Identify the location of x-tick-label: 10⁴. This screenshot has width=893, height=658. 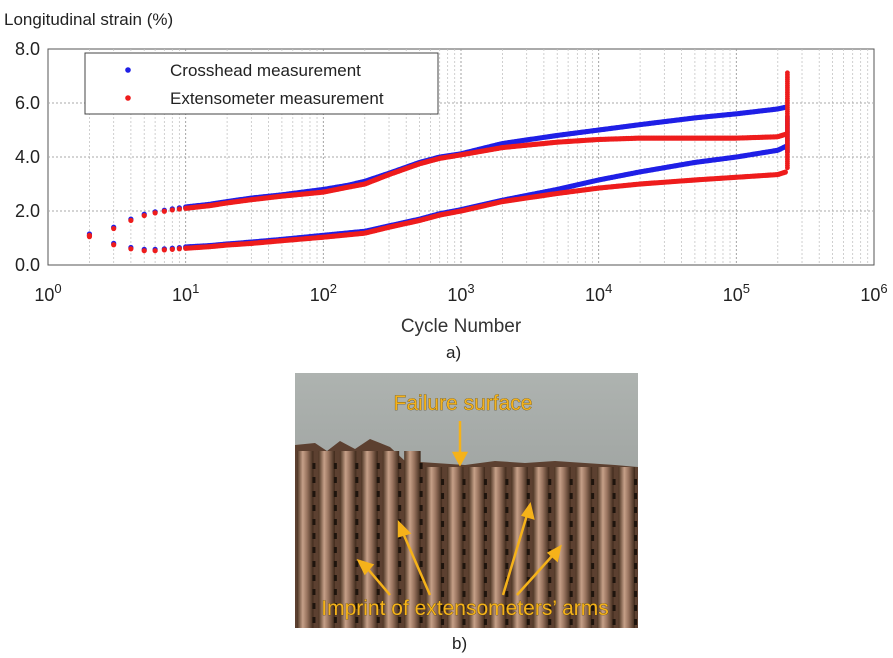
(598, 293).